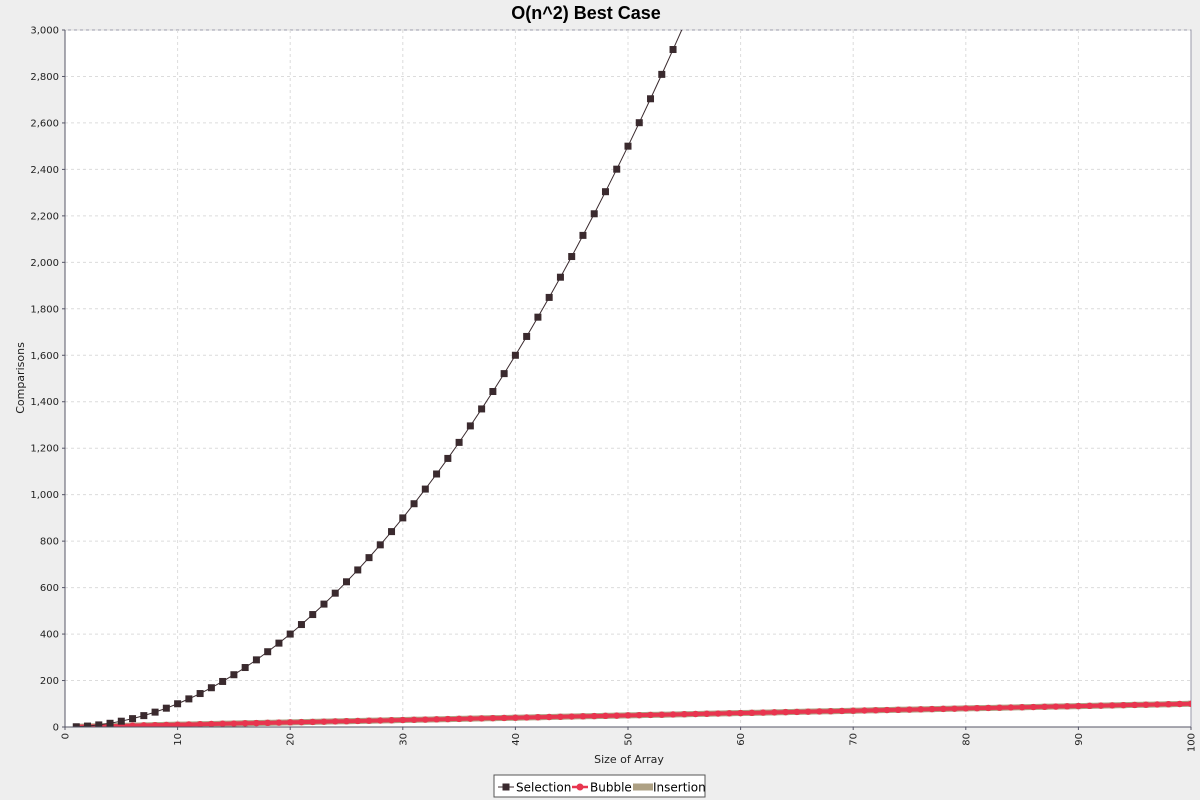 This screenshot has width=1200, height=800. Describe the element at coordinates (602, 788) in the screenshot. I see `legend-item-bubble: Bubble` at that location.